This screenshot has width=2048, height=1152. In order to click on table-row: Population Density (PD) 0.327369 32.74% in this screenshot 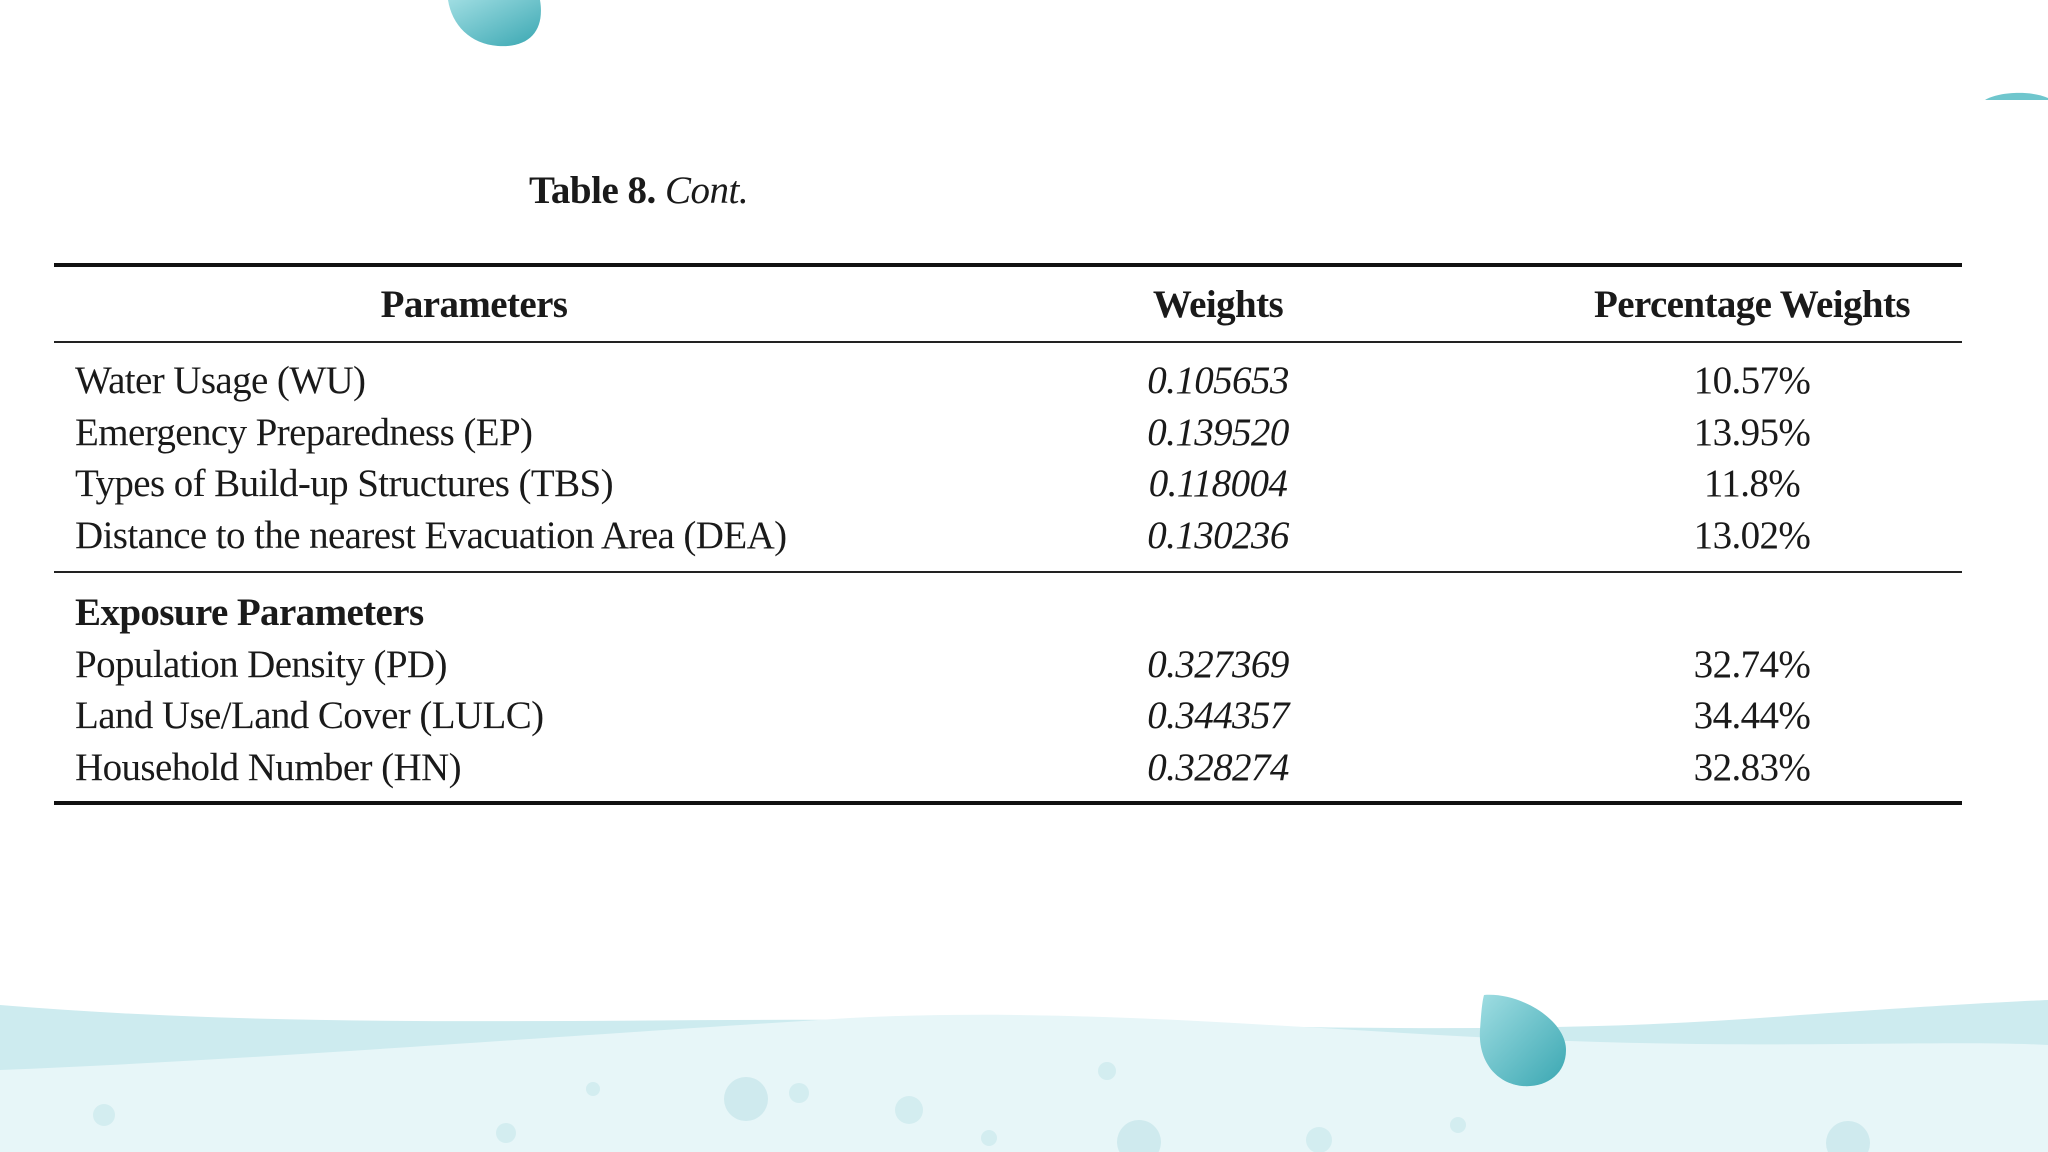, I will do `click(1008, 665)`.